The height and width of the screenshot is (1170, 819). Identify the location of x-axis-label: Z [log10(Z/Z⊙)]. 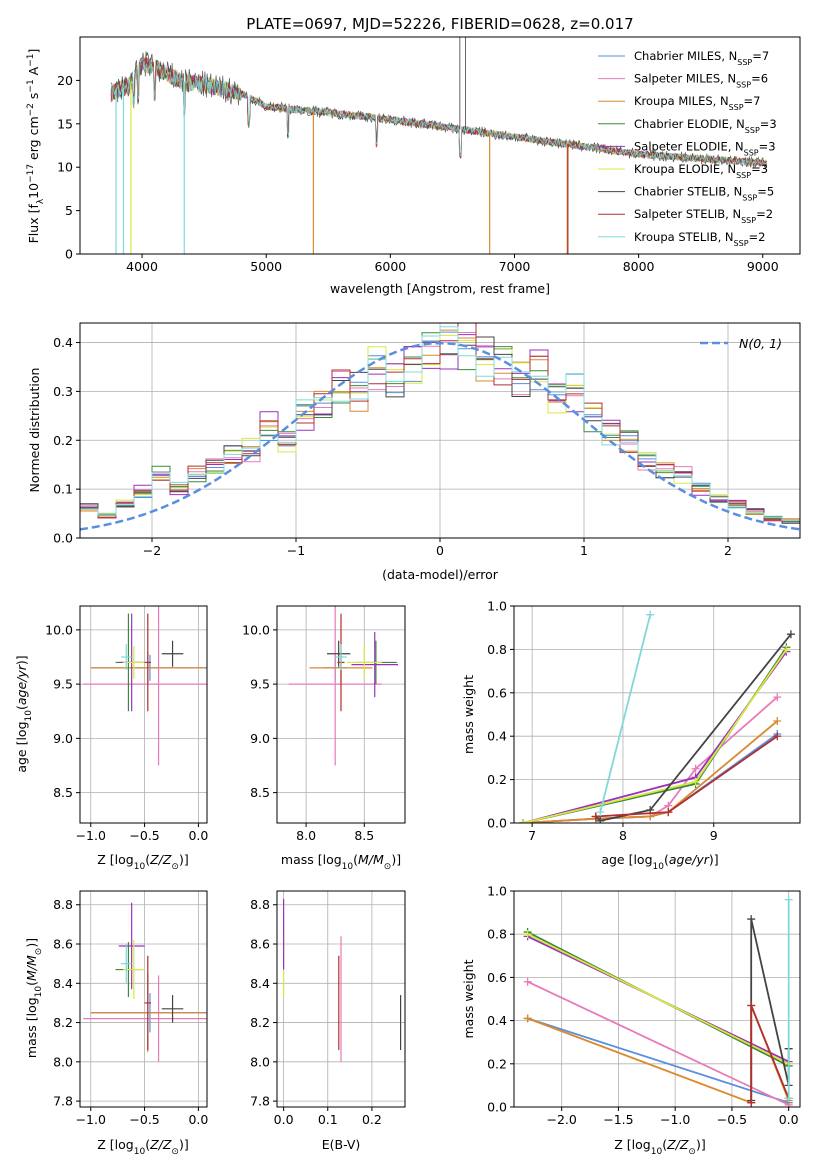
(142, 1147).